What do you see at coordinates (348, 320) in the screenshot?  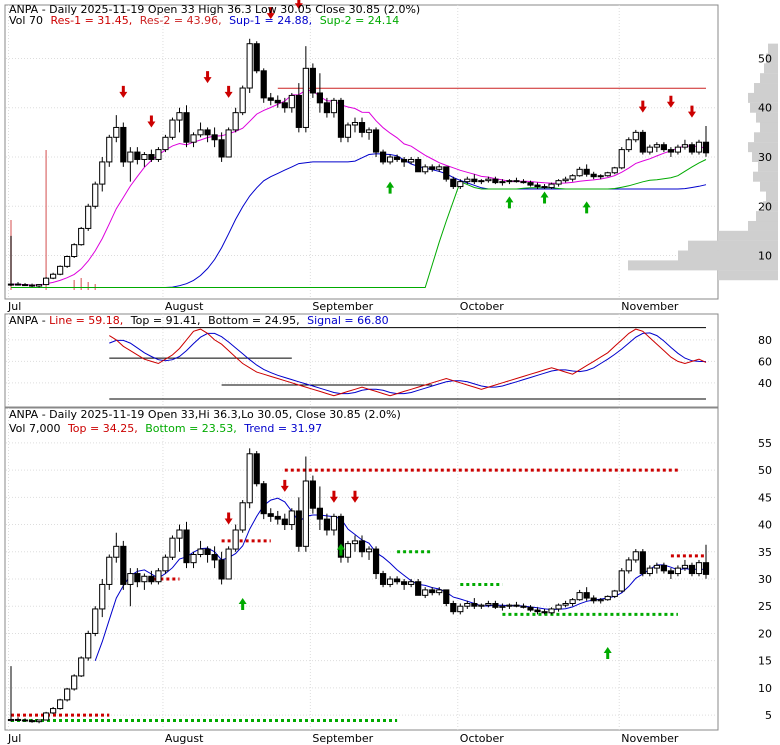 I see `signal-label: Signal = 66.80` at bounding box center [348, 320].